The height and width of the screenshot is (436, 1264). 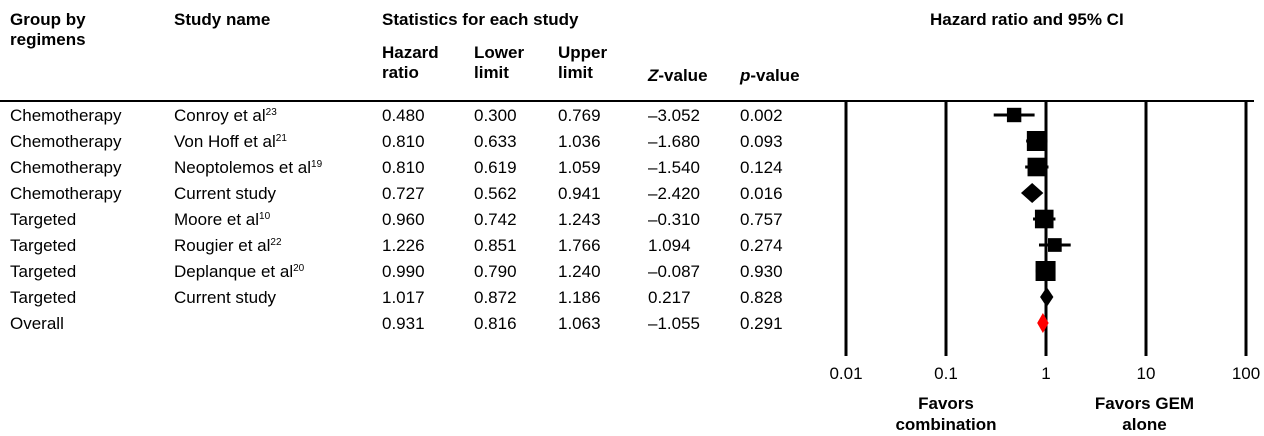 What do you see at coordinates (495, 115) in the screenshot?
I see `cell-lower-limit-text: 0.300` at bounding box center [495, 115].